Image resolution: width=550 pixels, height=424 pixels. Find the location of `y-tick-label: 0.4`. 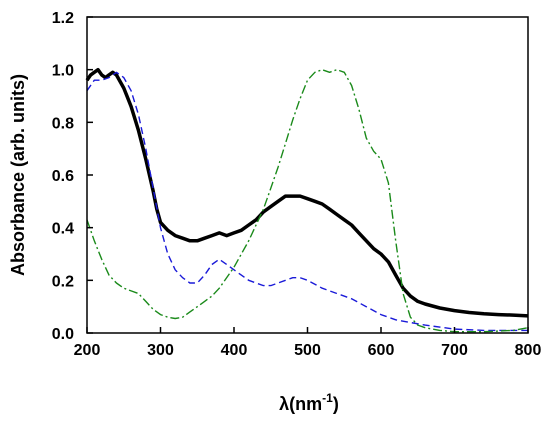

y-tick-label: 0.4 is located at coordinates (63, 229).